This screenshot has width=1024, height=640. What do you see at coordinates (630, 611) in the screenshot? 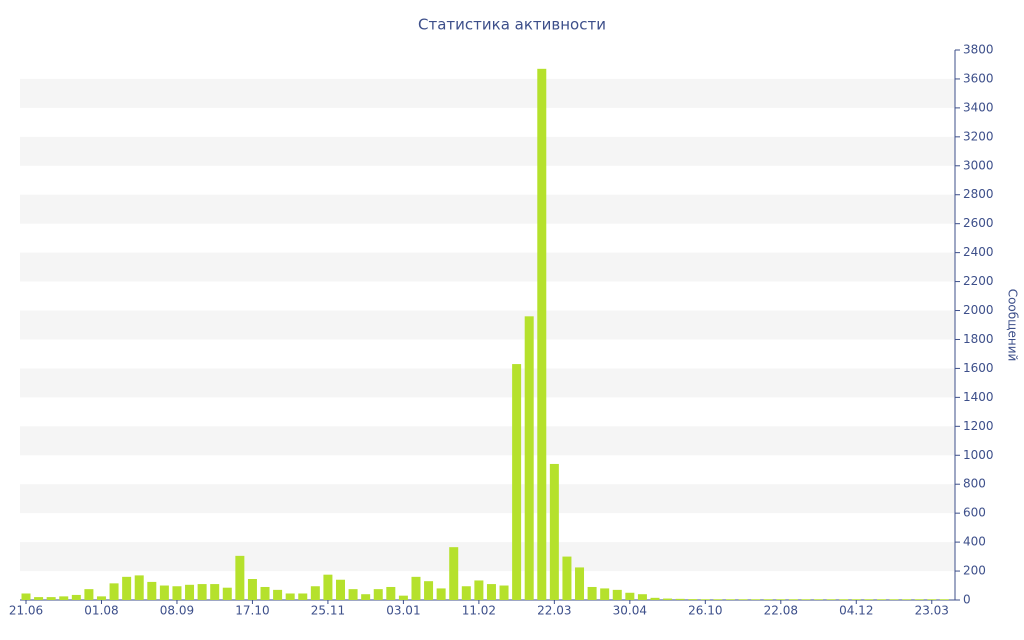
I see `x-tick-label: 30.04` at bounding box center [630, 611].